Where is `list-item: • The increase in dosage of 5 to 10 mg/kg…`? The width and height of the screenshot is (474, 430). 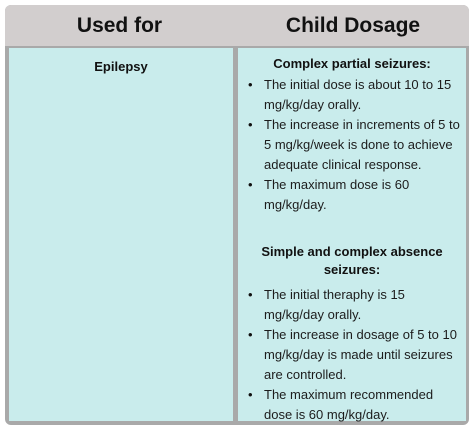
list-item: • The increase in dosage of 5 to 10 mg/kg… is located at coordinates (352, 354).